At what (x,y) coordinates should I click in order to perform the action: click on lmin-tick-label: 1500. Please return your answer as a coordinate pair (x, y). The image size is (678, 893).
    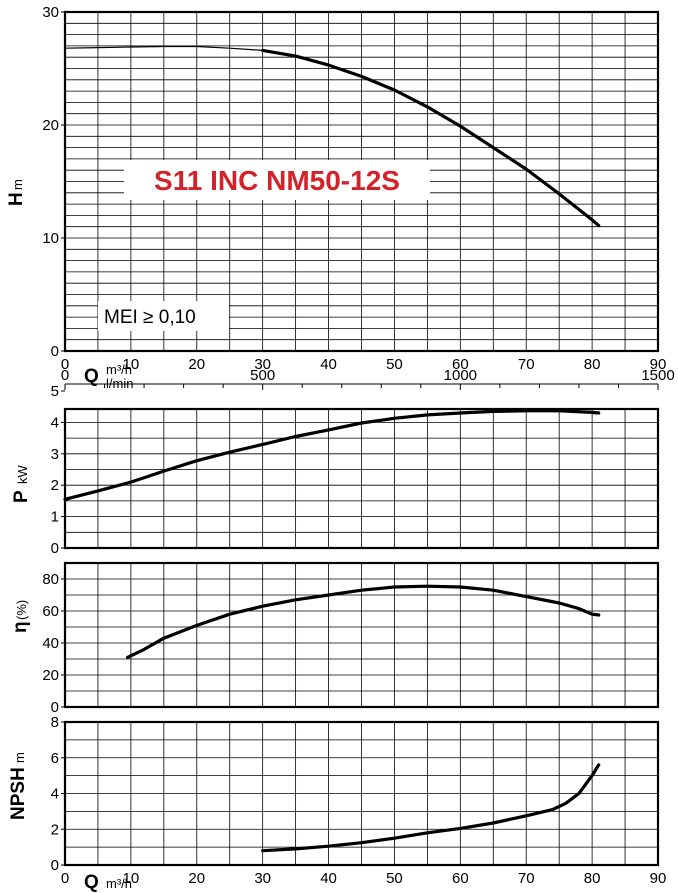
    Looking at the image, I should click on (657, 375).